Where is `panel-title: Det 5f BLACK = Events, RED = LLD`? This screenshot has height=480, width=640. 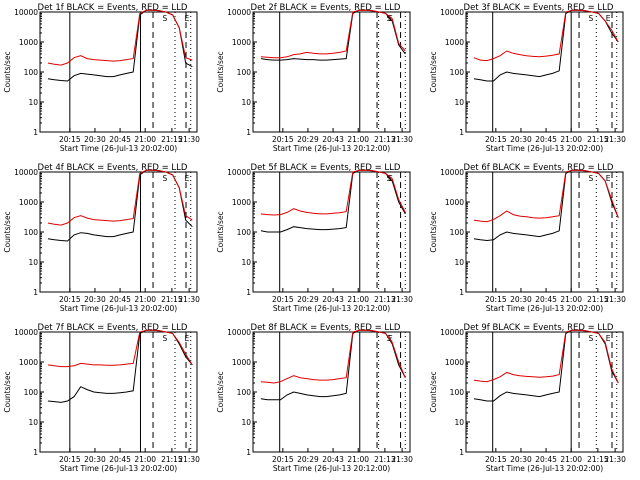 panel-title: Det 5f BLACK = Events, RED = LLD is located at coordinates (326, 168).